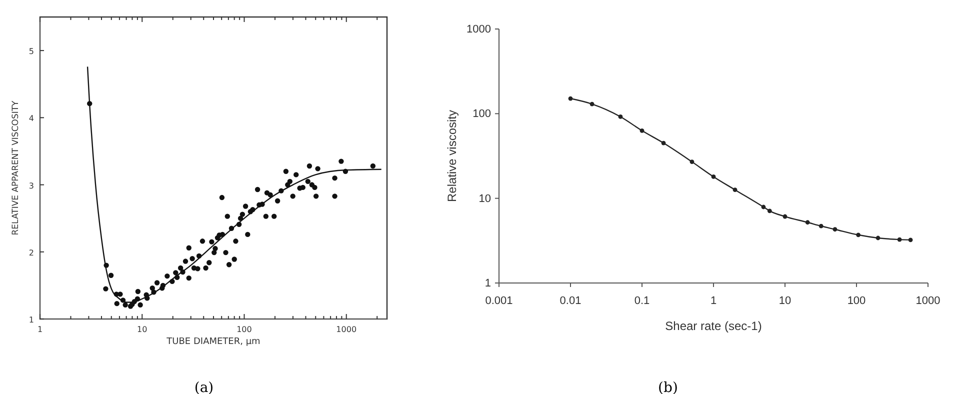 This screenshot has width=963, height=394. What do you see at coordinates (204, 387) in the screenshot?
I see `text: (a)` at bounding box center [204, 387].